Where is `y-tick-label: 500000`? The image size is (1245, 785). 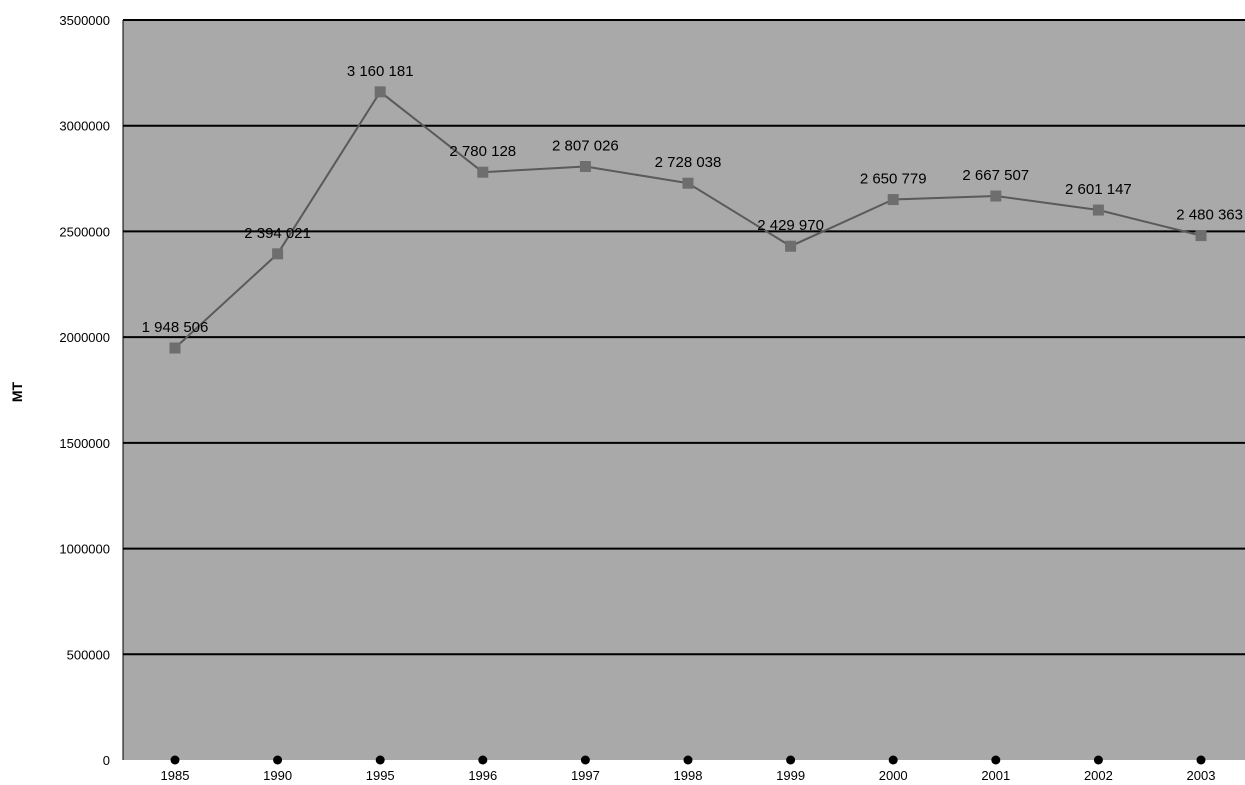
y-tick-label: 500000 is located at coordinates (88, 654).